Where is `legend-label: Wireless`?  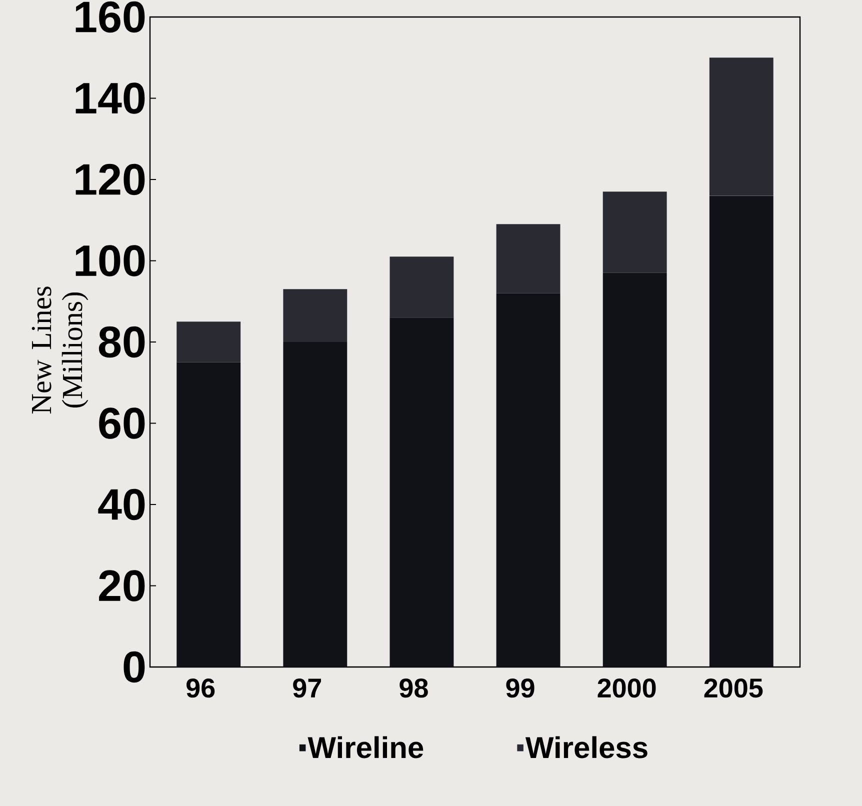 legend-label: Wireless is located at coordinates (586, 747).